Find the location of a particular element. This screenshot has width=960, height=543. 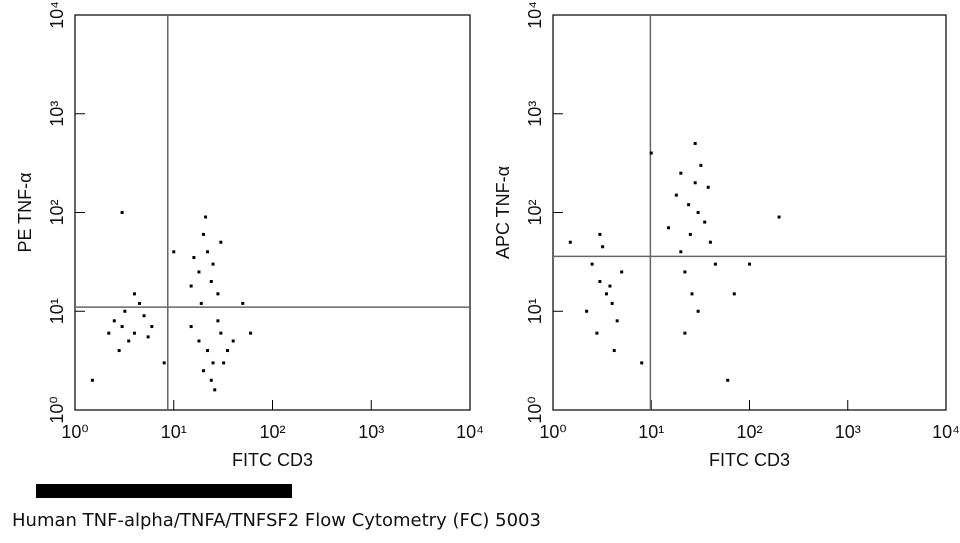

redacted-bar is located at coordinates (164, 491).